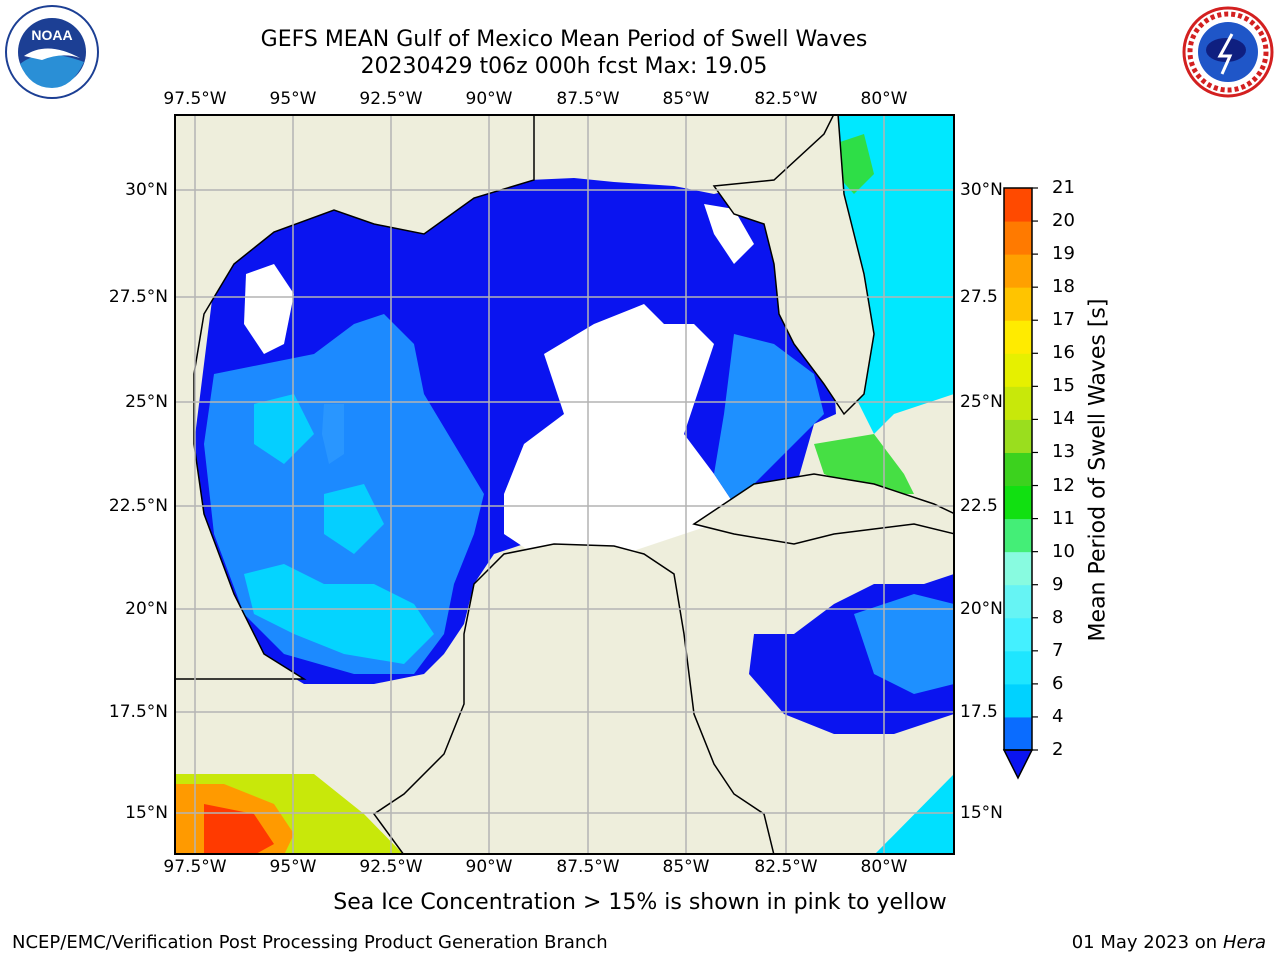 The width and height of the screenshot is (1280, 960). What do you see at coordinates (1058, 716) in the screenshot?
I see `colorbar-tick-label: 4` at bounding box center [1058, 716].